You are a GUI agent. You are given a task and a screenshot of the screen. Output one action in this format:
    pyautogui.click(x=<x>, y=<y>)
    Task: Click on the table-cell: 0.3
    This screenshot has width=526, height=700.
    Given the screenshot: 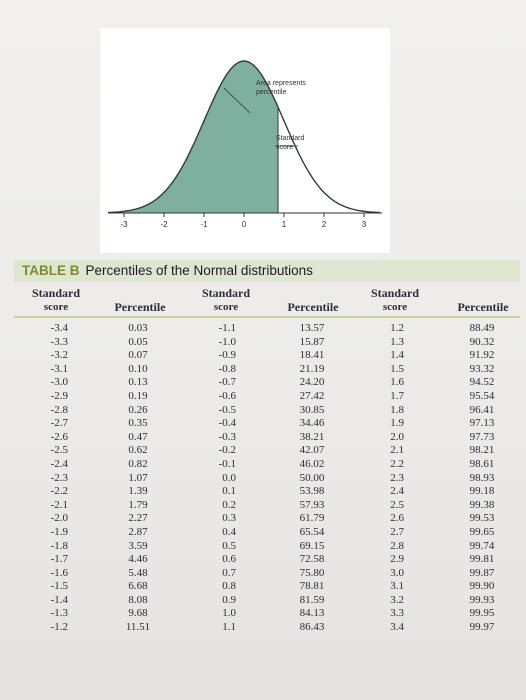 What is the action you would take?
    pyautogui.click(x=229, y=518)
    